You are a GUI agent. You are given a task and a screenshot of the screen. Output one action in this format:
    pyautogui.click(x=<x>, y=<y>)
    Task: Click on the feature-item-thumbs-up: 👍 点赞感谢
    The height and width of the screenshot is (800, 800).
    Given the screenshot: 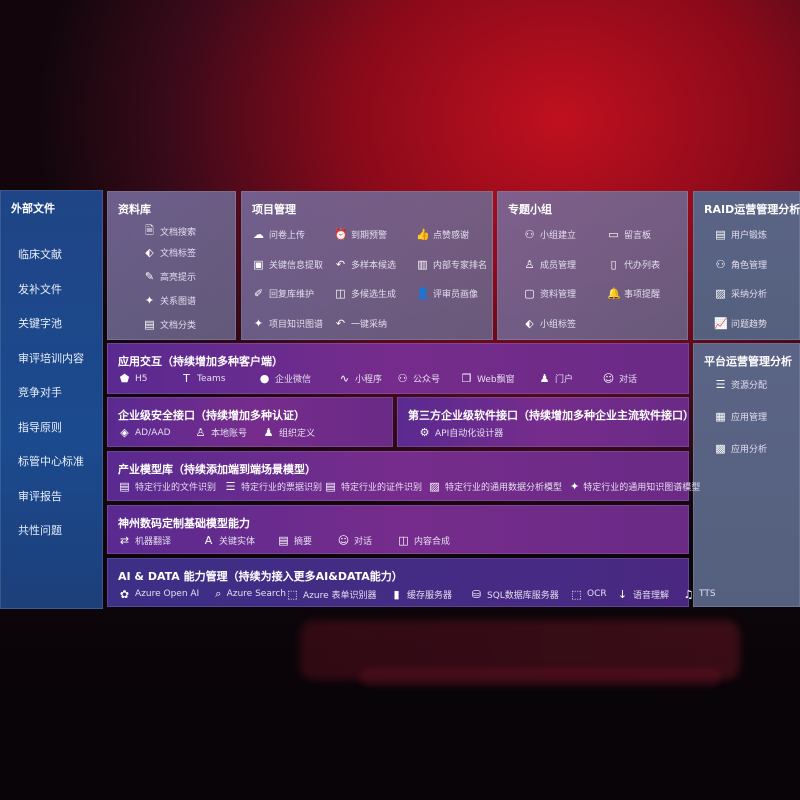 What is the action you would take?
    pyautogui.click(x=442, y=234)
    